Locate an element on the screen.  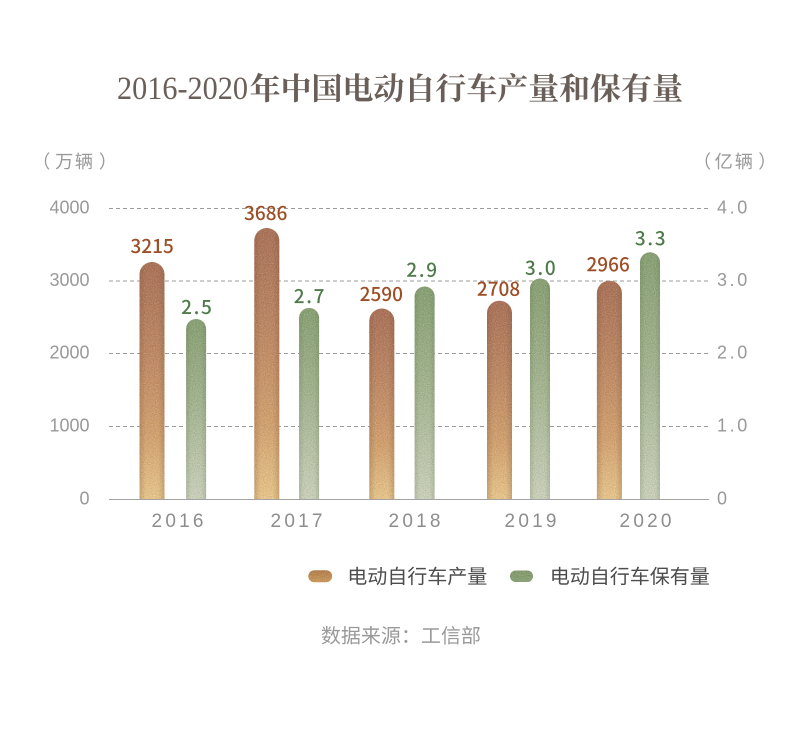
svg-text: 2016 is located at coordinates (179, 521).